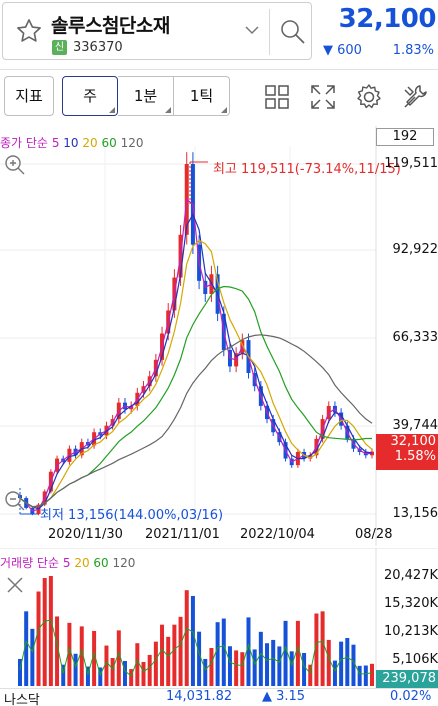  Describe the element at coordinates (29, 96) in the screenshot. I see `indicator-button: 지표` at that location.